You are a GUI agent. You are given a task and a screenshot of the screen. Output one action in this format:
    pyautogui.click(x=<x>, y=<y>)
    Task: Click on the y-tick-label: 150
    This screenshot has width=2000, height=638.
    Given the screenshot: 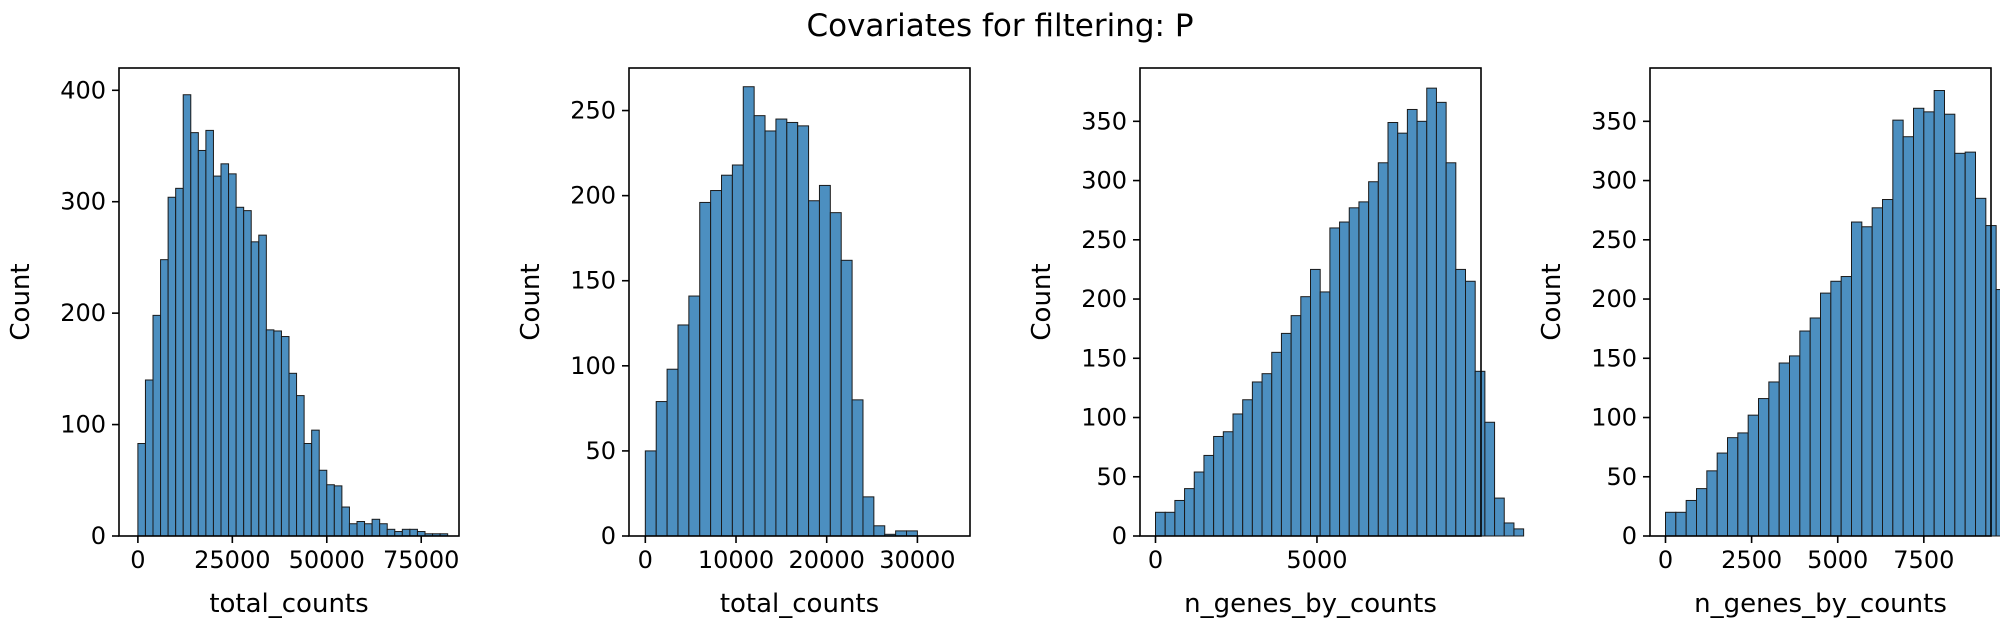 What is the action you would take?
    pyautogui.click(x=1104, y=358)
    